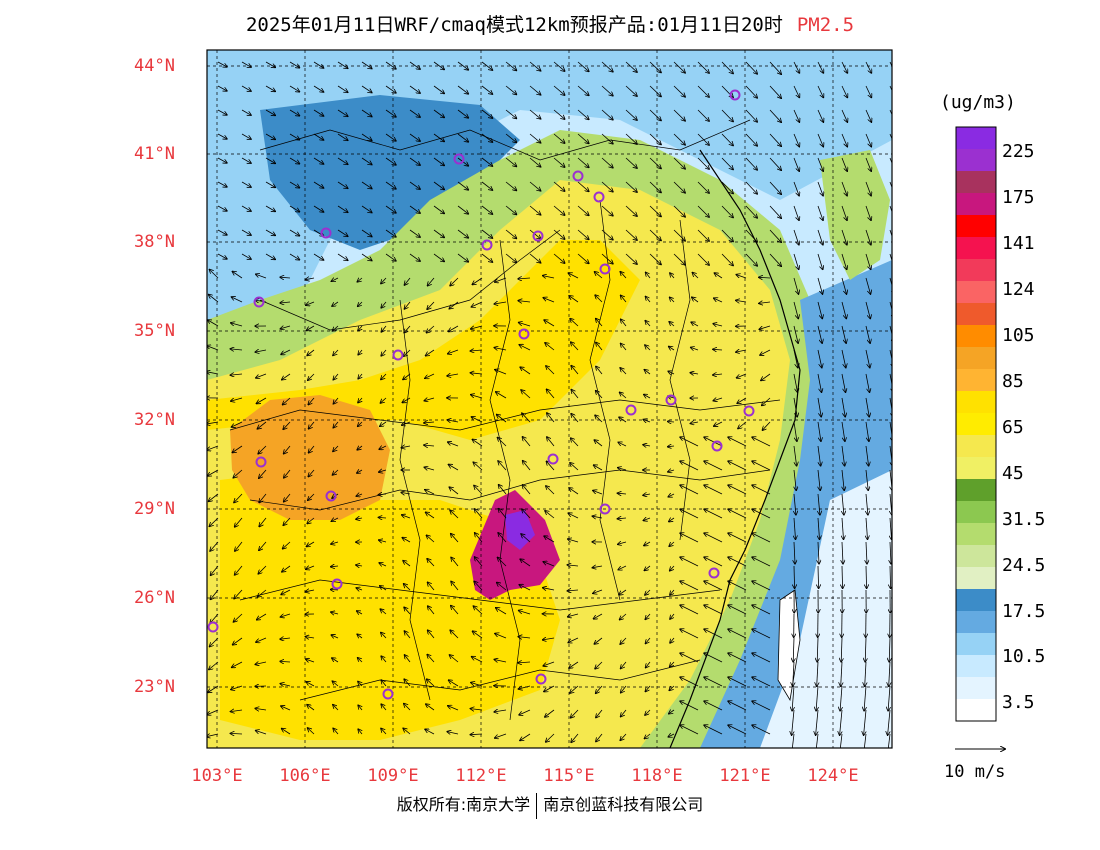 The image size is (1100, 850). What do you see at coordinates (749, 411) in the screenshot?
I see `station-marker` at bounding box center [749, 411].